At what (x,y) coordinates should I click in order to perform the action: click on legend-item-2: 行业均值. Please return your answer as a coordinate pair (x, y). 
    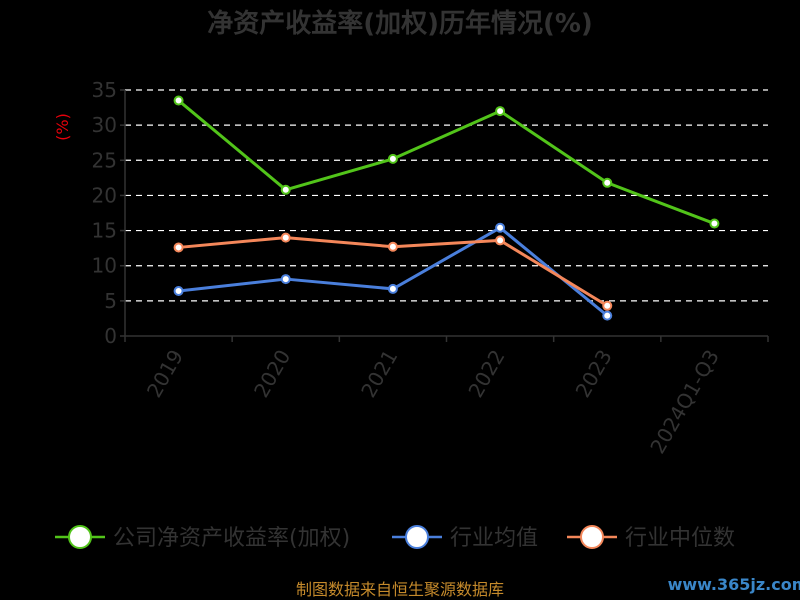
    Looking at the image, I should click on (465, 538).